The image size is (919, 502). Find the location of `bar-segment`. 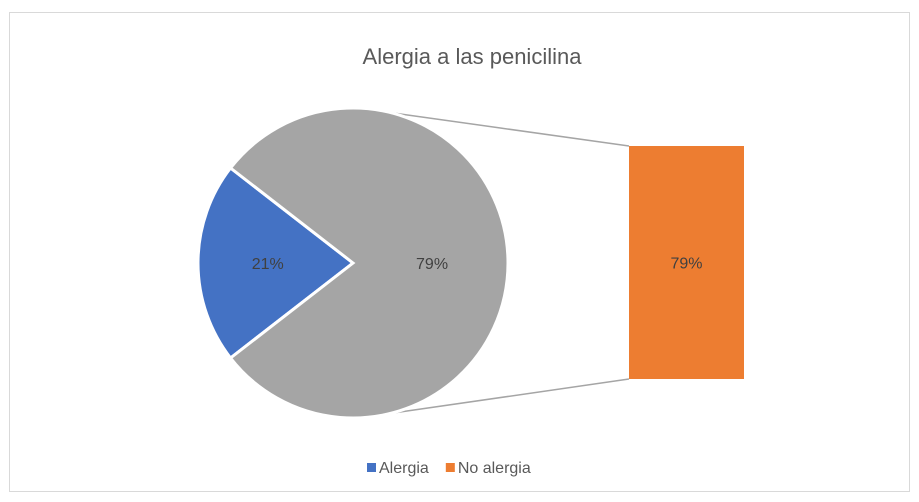

bar-segment is located at coordinates (686, 262).